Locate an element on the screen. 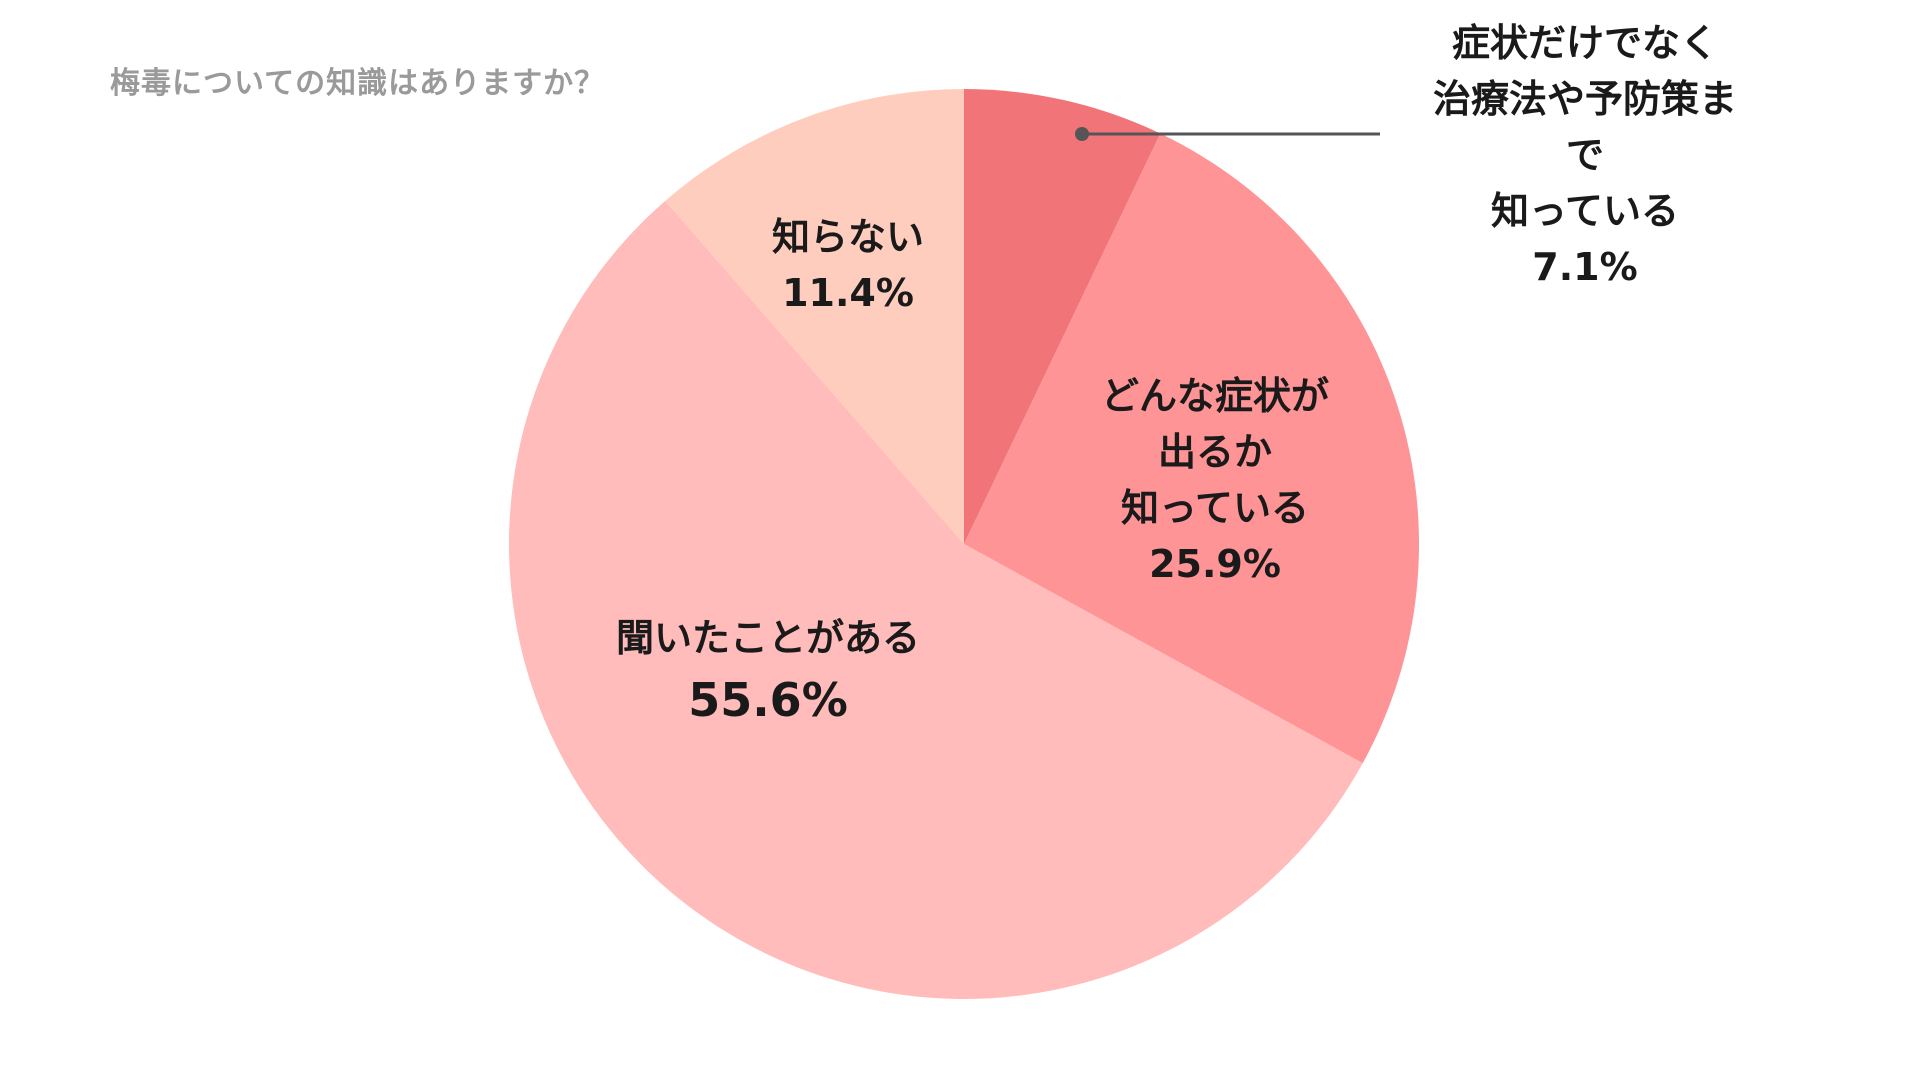  callout-leader is located at coordinates (1227, 134).